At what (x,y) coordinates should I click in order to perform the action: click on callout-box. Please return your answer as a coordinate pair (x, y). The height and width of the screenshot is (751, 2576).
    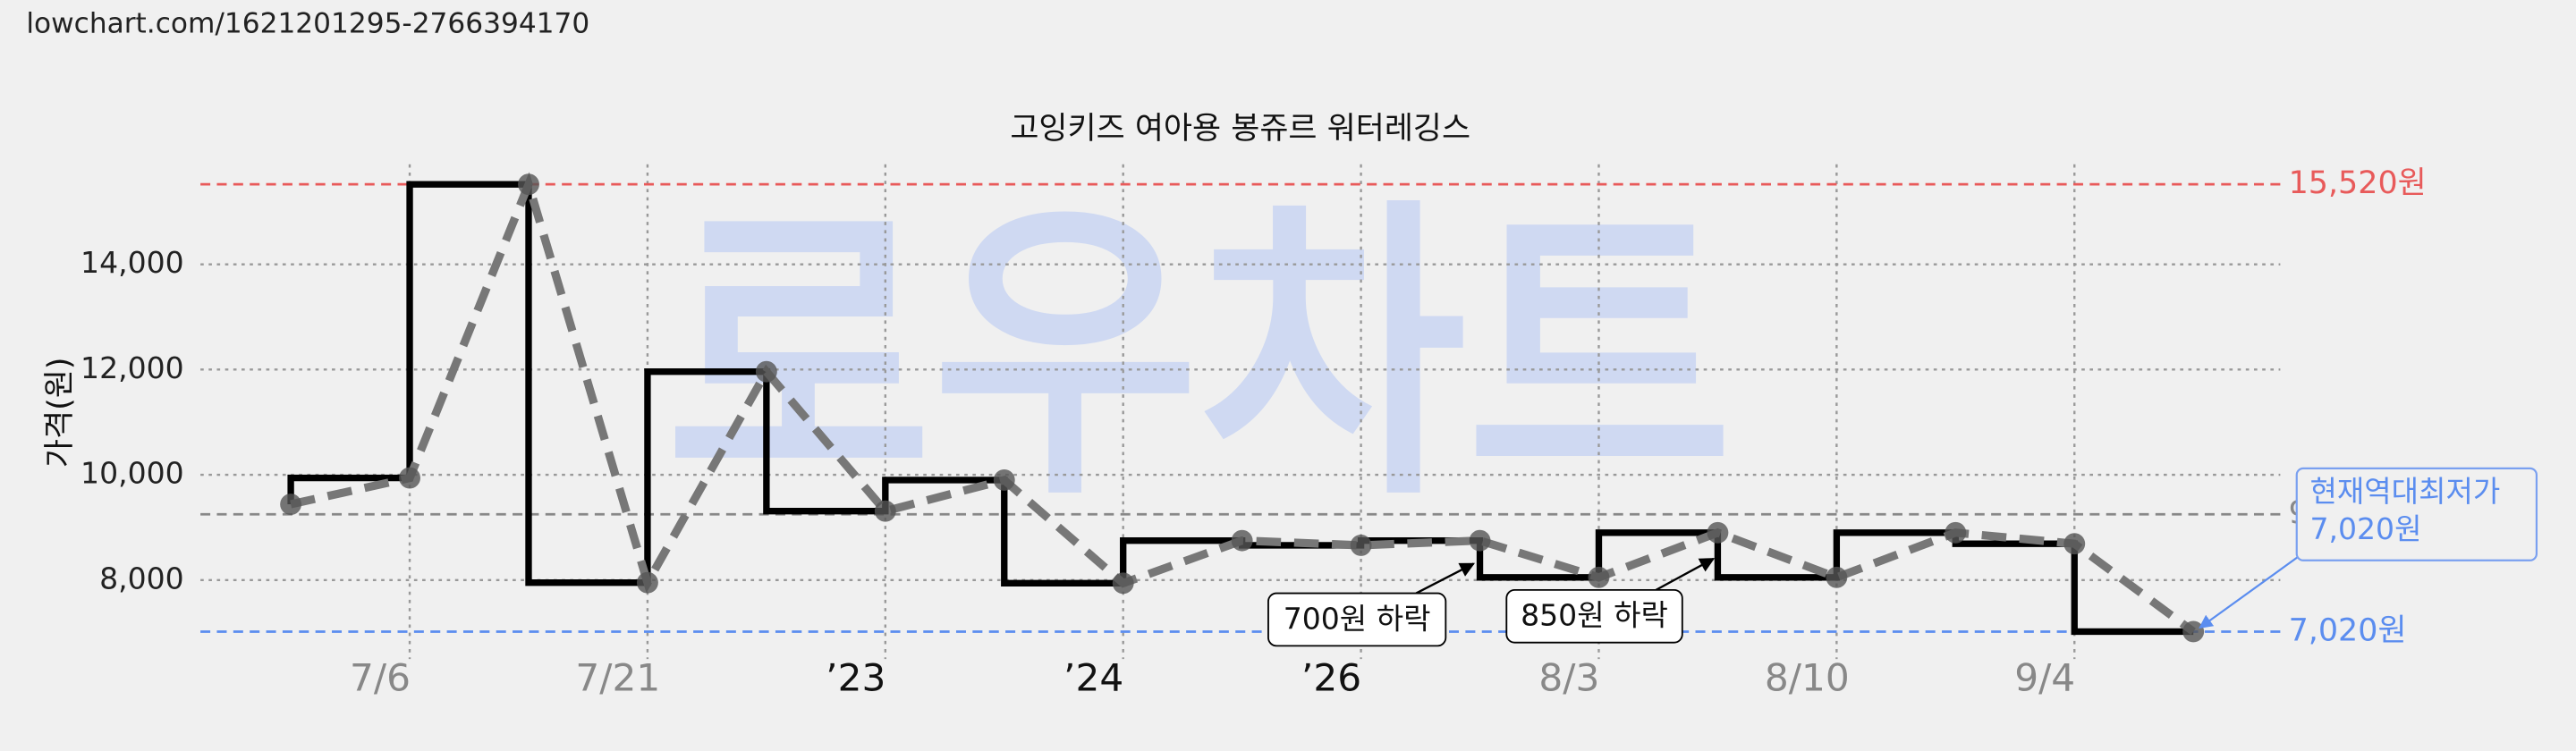
    Looking at the image, I should click on (2416, 514).